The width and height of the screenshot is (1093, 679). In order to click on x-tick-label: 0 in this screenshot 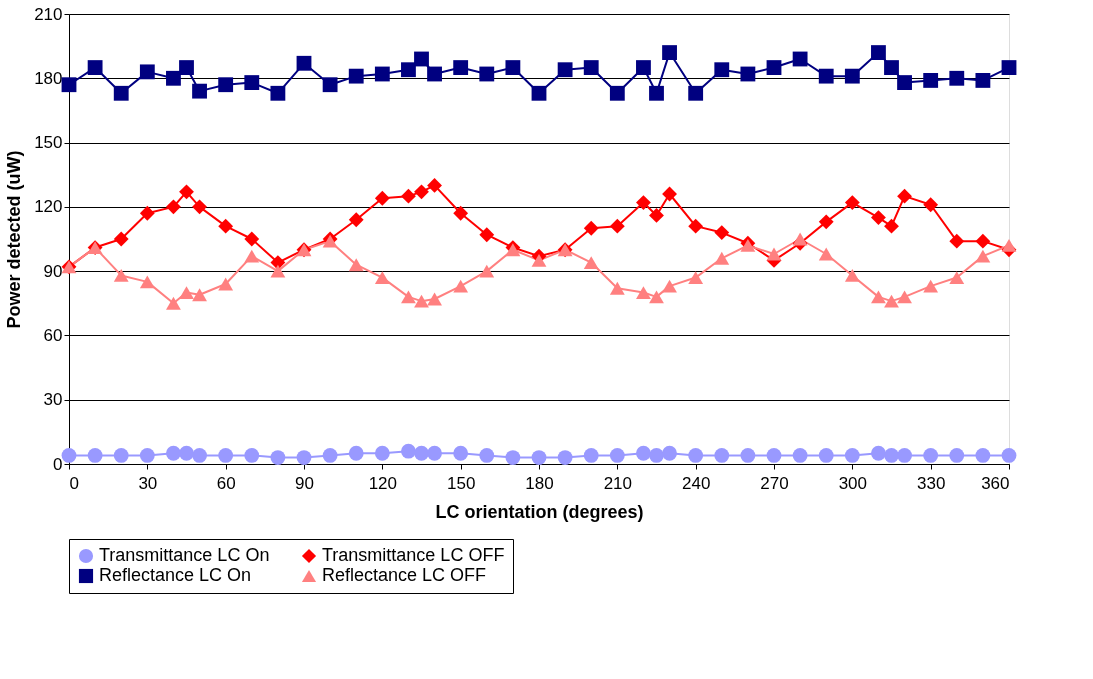, I will do `click(74, 483)`.